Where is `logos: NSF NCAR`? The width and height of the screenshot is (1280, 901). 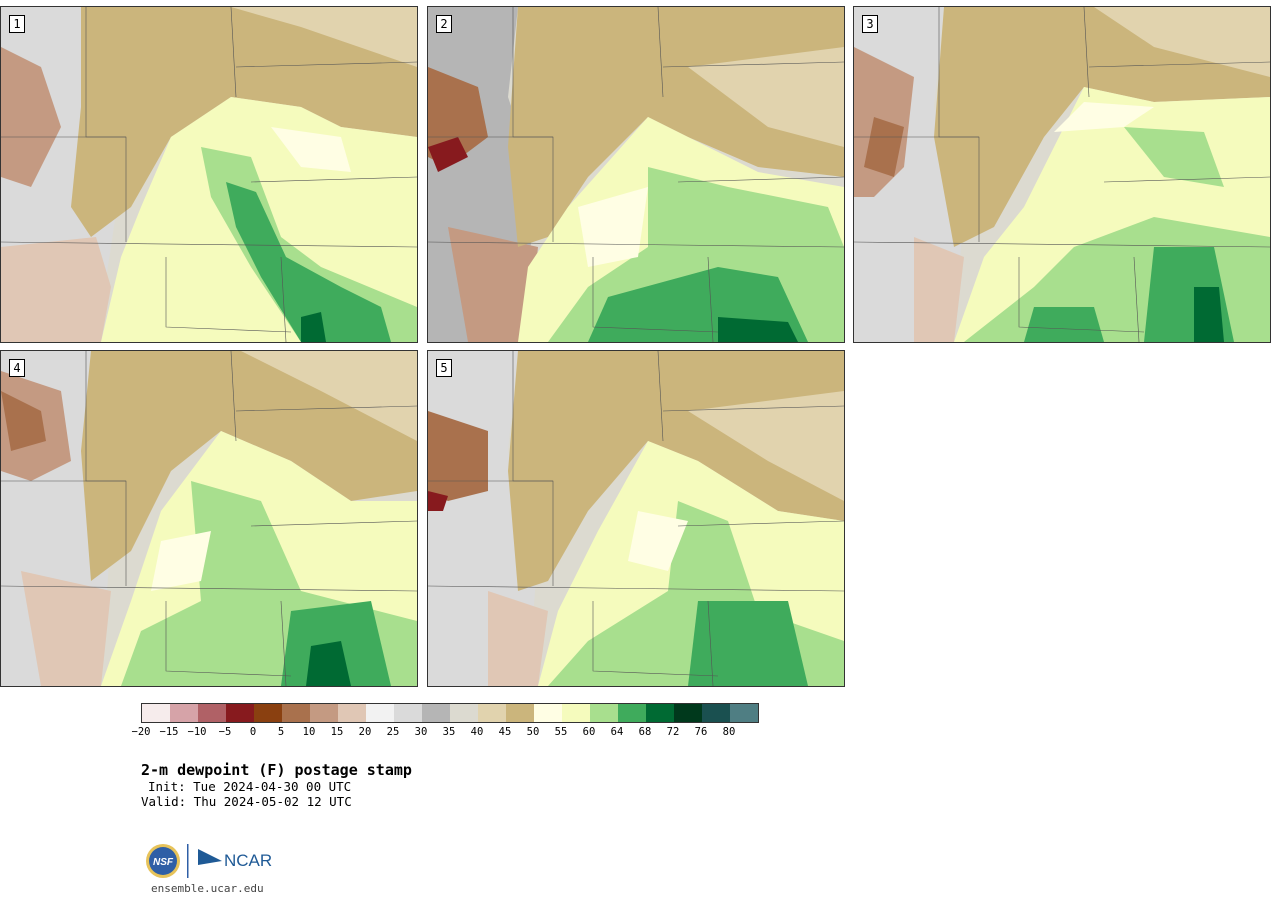
logos: NSF NCAR is located at coordinates (214, 861).